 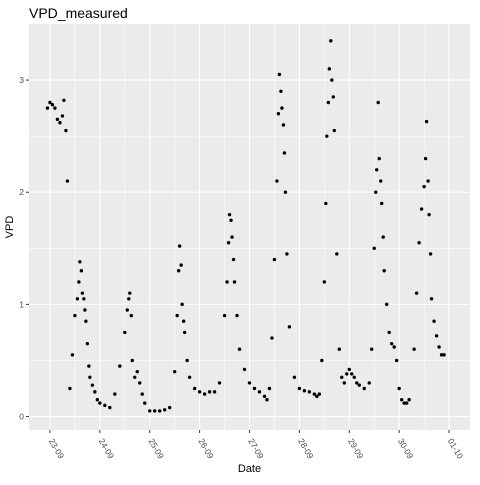 What do you see at coordinates (57, 449) in the screenshot?
I see `x-tick-label: 23-09` at bounding box center [57, 449].